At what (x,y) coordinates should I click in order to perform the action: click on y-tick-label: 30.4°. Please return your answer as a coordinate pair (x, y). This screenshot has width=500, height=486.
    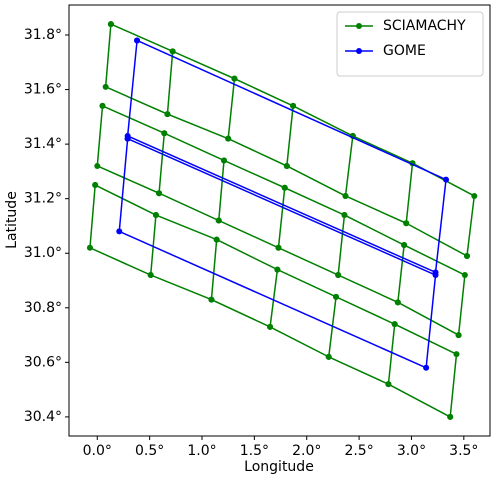
    Looking at the image, I should click on (43, 417).